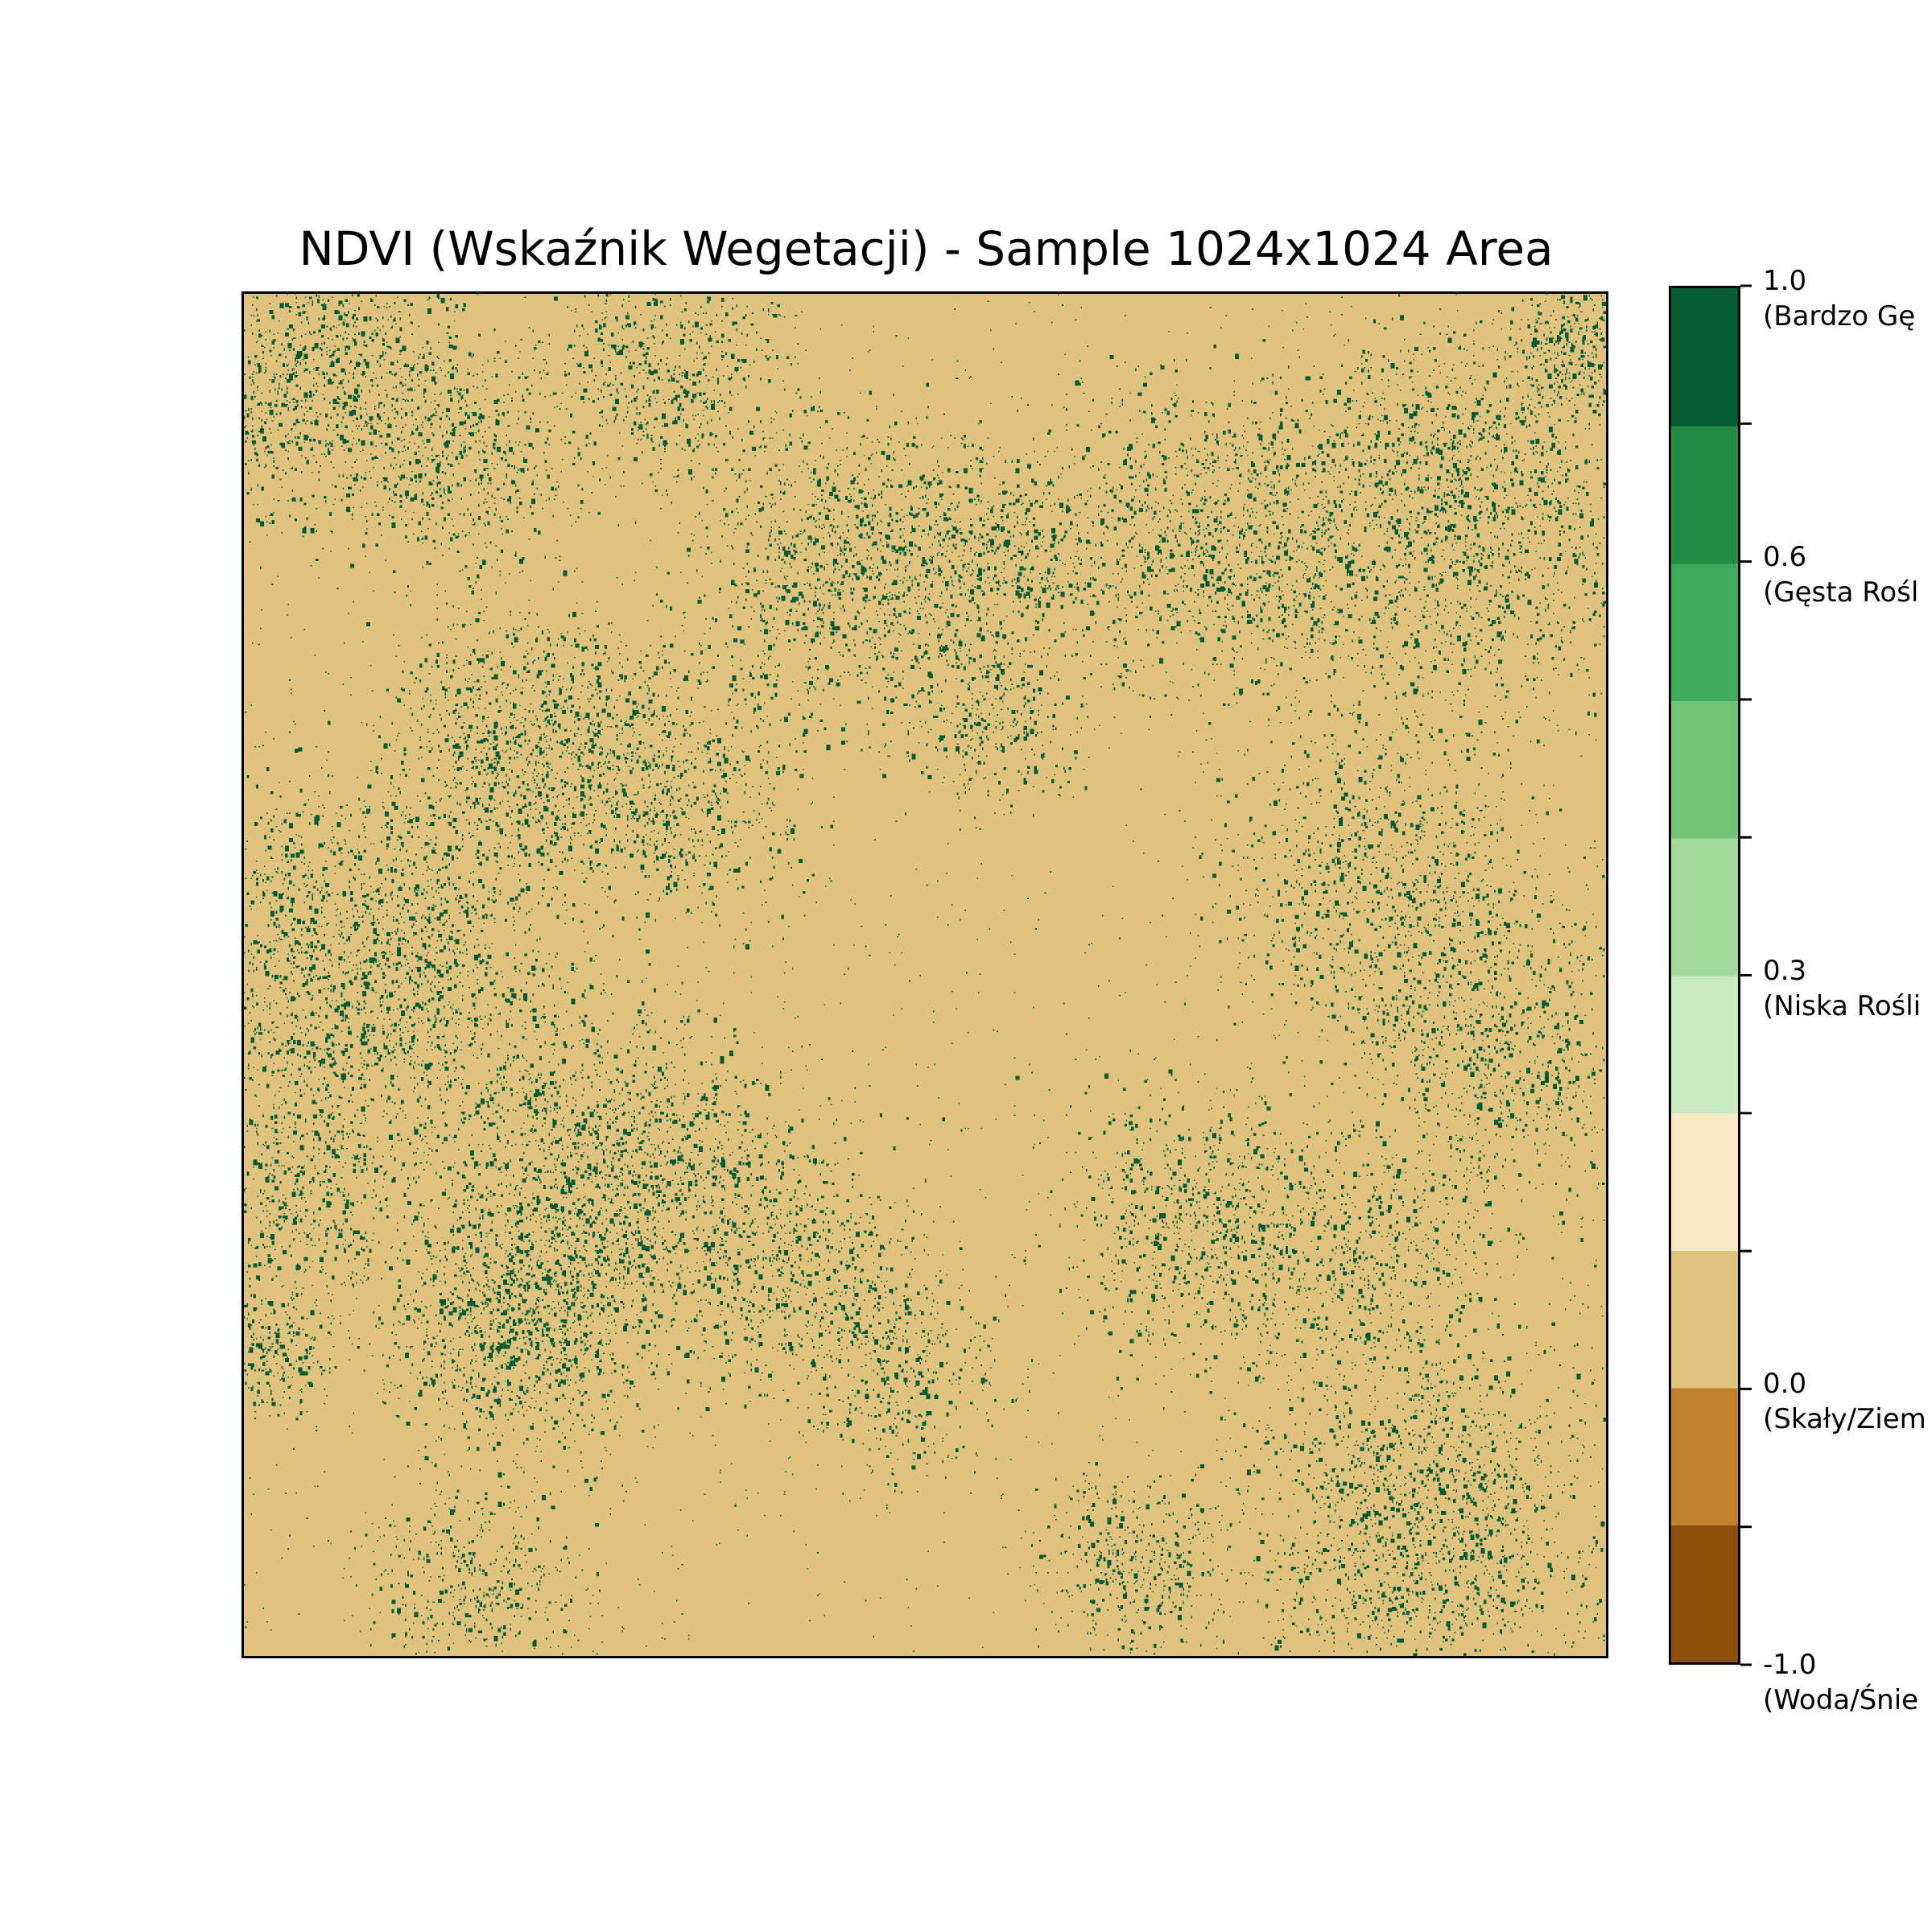 The height and width of the screenshot is (1932, 1932). I want to click on colorbar-label: -1.0 (Woda/Śnie, so click(1848, 1686).